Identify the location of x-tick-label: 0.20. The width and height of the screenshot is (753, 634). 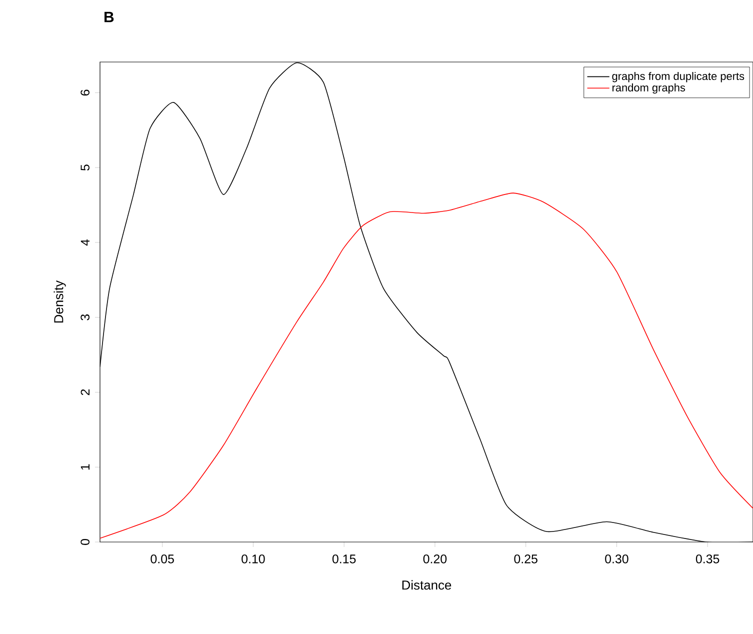
(435, 559).